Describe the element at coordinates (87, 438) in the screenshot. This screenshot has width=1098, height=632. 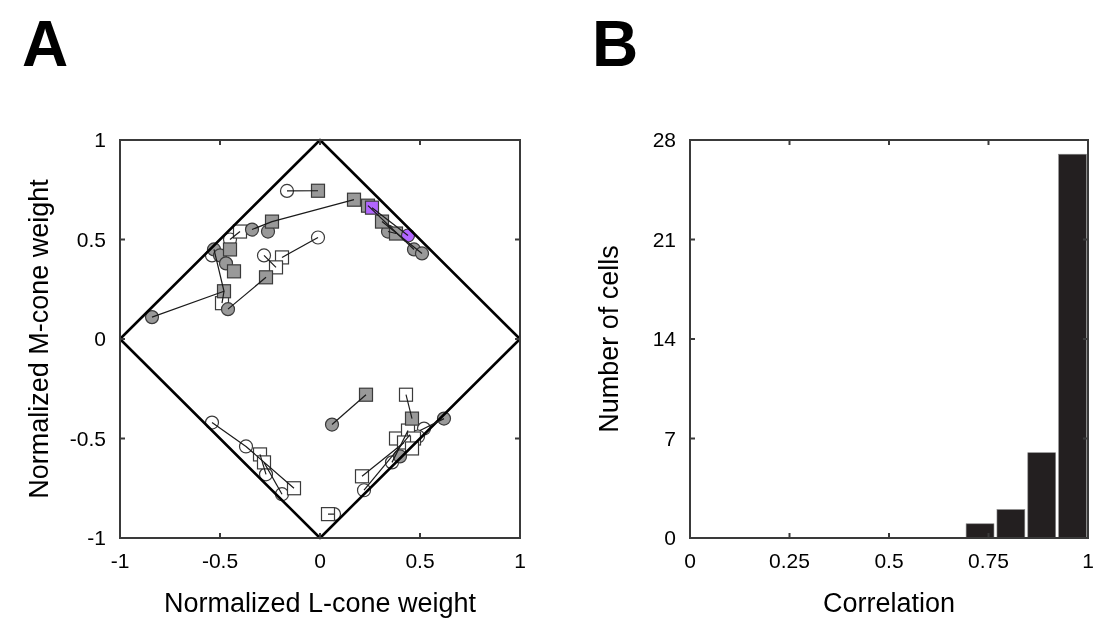
I see `y-tick-label: -0.5` at that location.